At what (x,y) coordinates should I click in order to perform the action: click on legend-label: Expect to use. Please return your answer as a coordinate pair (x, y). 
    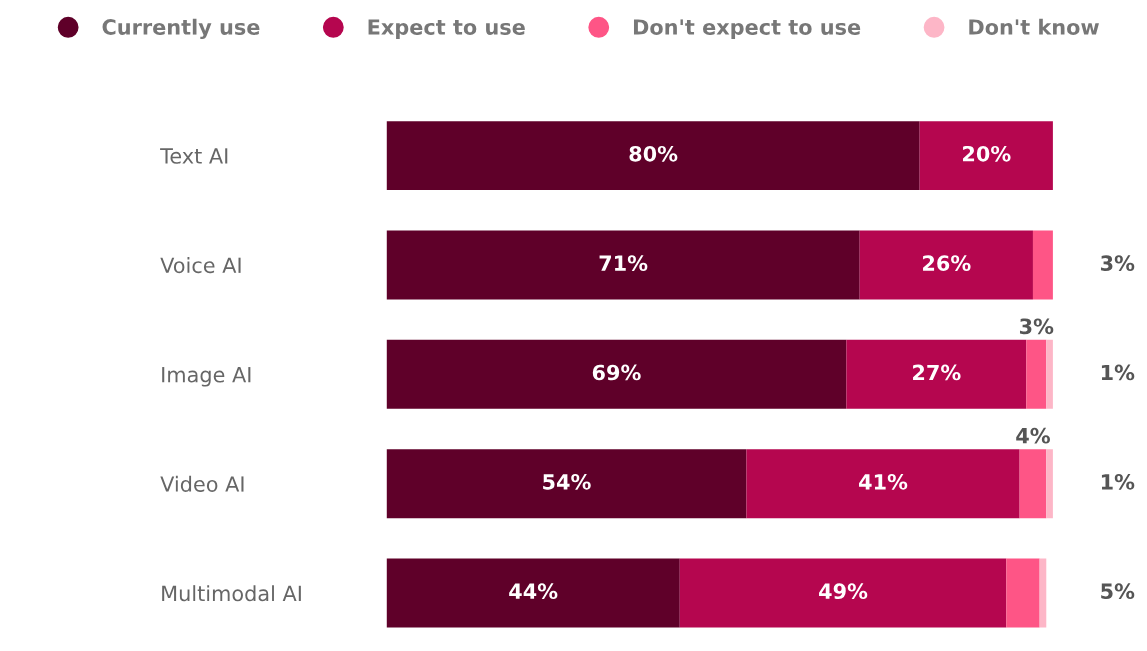
    Looking at the image, I should click on (446, 29).